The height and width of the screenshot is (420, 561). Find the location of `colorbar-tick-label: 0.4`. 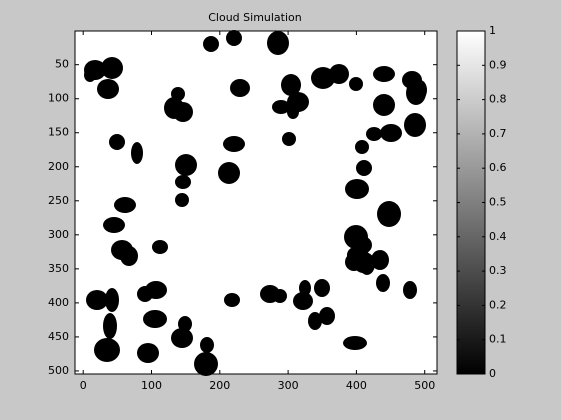

colorbar-tick-label: 0.4 is located at coordinates (498, 236).